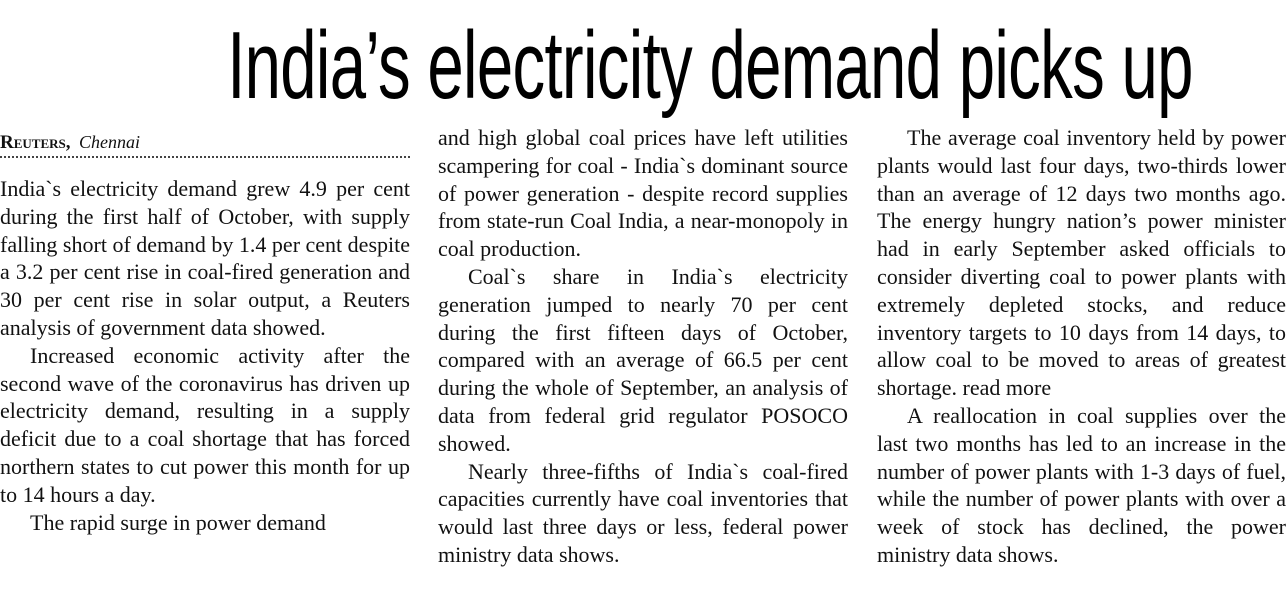 The image size is (1286, 600). Describe the element at coordinates (35, 142) in the screenshot. I see `byline-agency: Reuters,` at that location.